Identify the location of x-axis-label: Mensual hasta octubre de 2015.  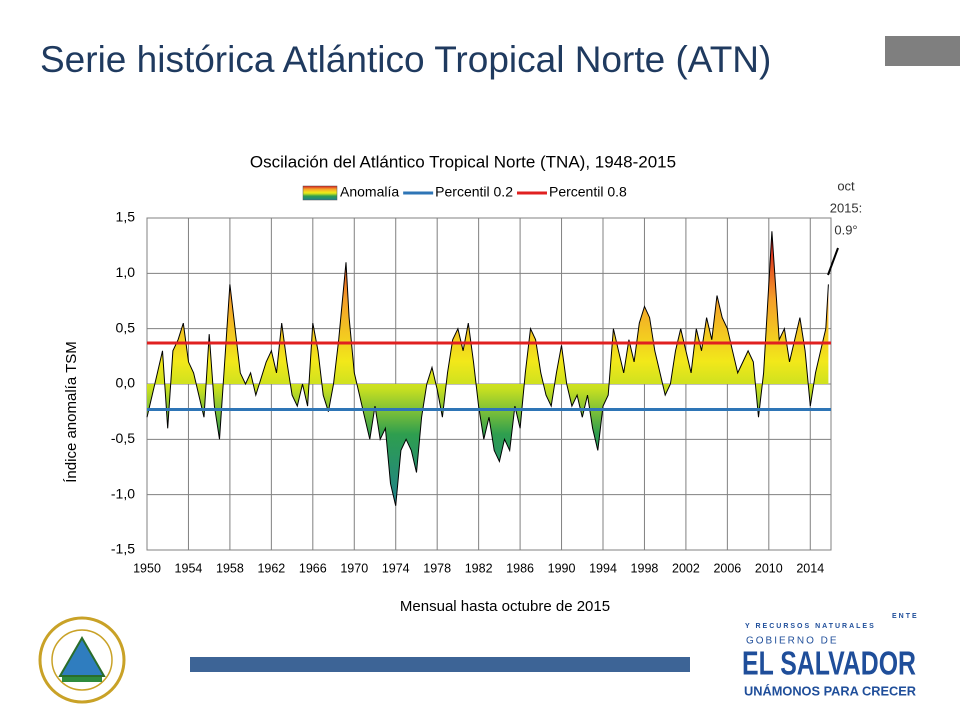
(505, 606).